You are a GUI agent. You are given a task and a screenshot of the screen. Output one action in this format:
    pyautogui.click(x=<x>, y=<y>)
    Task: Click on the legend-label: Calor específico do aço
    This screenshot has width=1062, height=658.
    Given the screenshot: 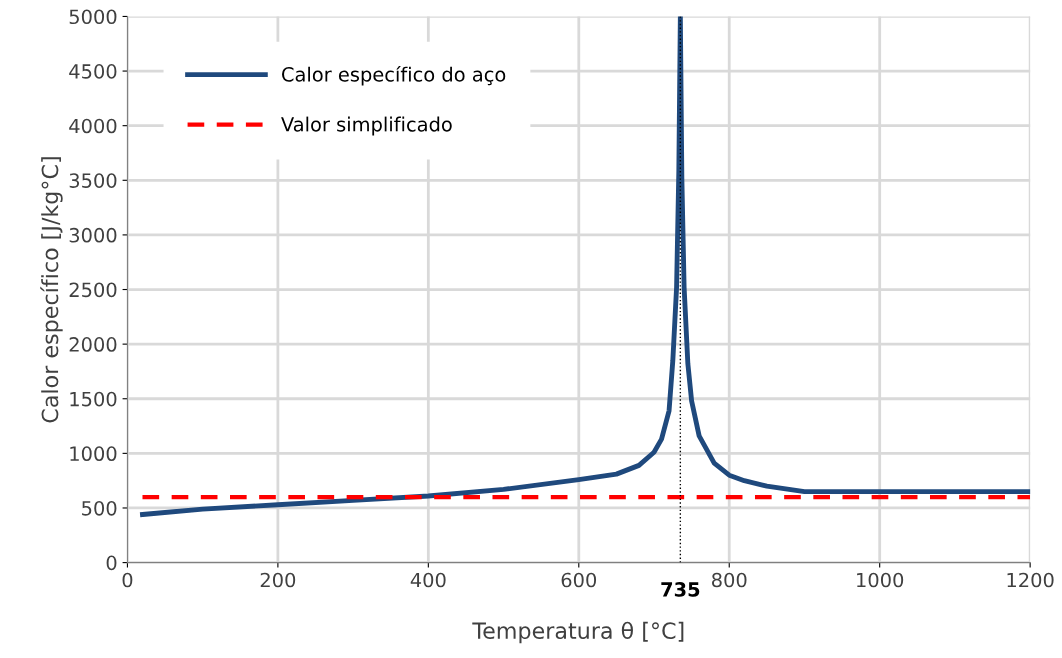 What is the action you would take?
    pyautogui.click(x=394, y=75)
    